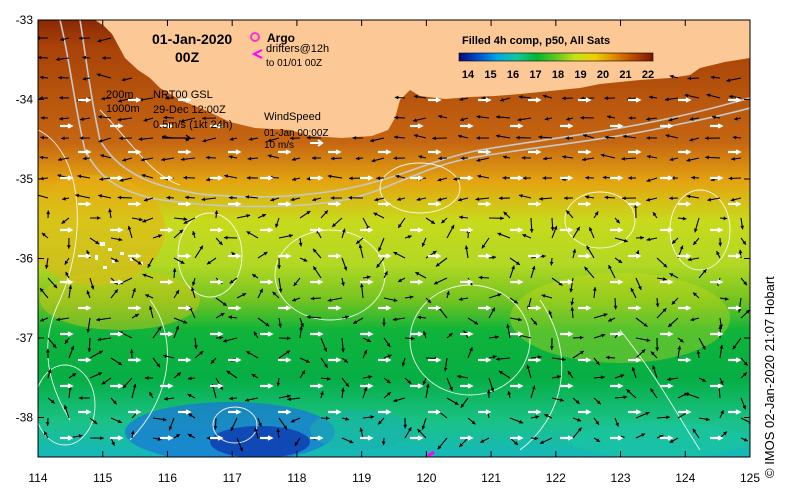  What do you see at coordinates (750, 478) in the screenshot?
I see `x-tick-label: 125` at bounding box center [750, 478].